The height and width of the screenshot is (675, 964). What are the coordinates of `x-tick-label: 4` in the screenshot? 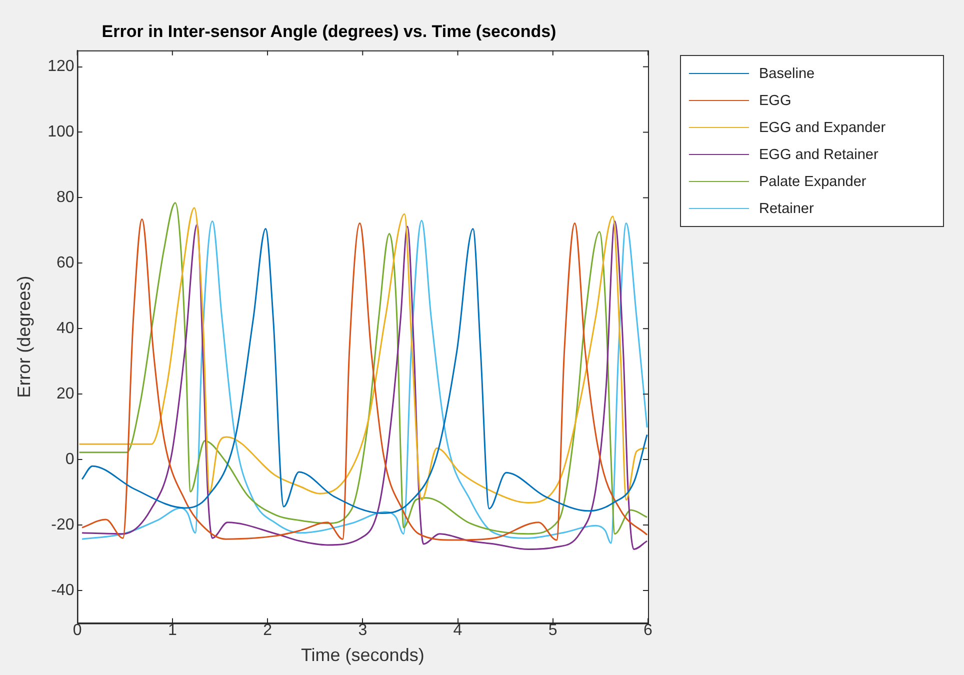 It's located at (457, 631).